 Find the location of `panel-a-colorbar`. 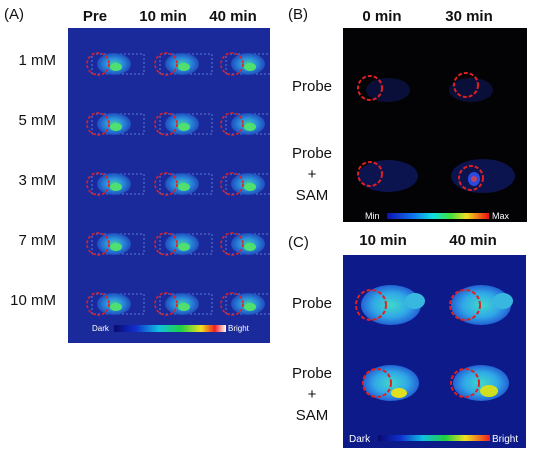

panel-a-colorbar is located at coordinates (170, 328).